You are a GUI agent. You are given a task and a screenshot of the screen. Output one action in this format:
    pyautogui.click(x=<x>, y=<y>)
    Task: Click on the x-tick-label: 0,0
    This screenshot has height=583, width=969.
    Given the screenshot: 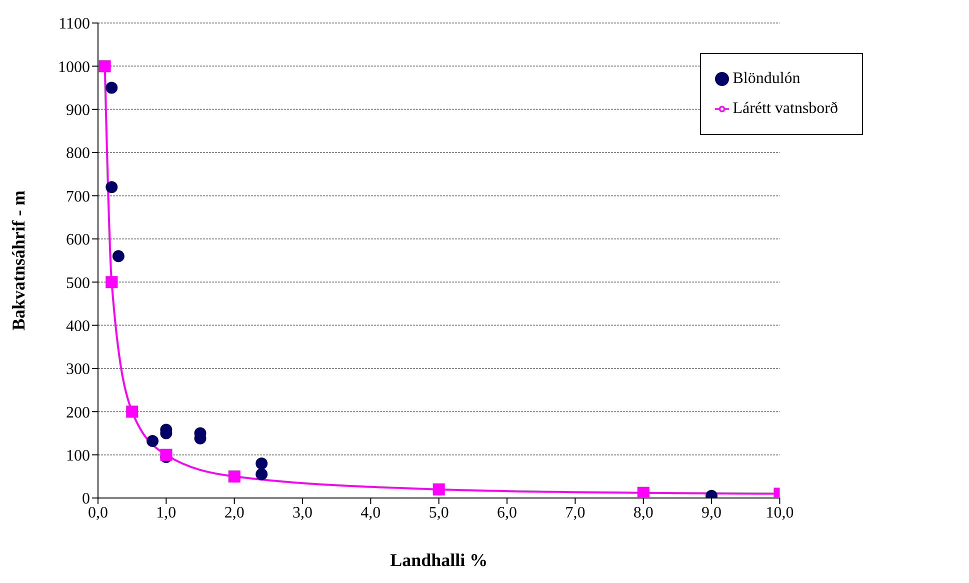 What is the action you would take?
    pyautogui.click(x=98, y=513)
    